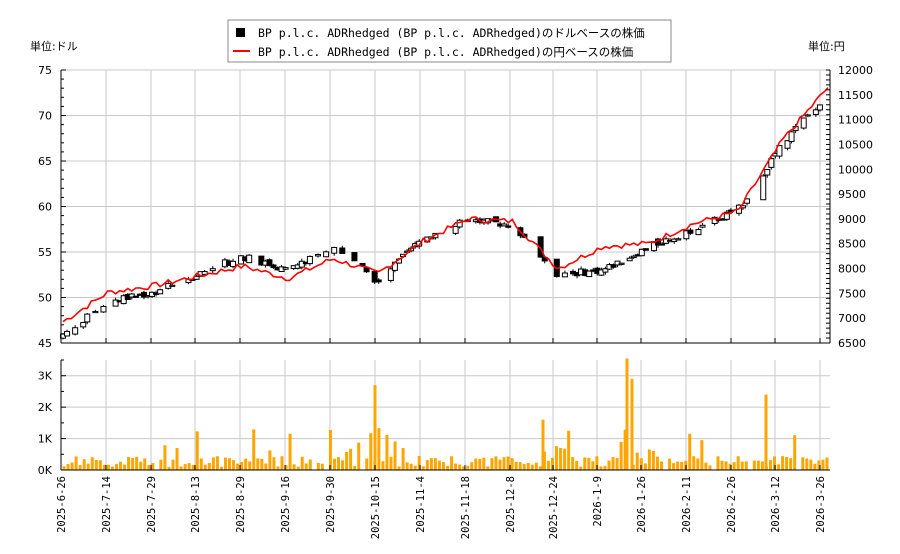 This screenshot has height=554, width=900. What do you see at coordinates (45, 298) in the screenshot?
I see `svg-text: 50` at bounding box center [45, 298].